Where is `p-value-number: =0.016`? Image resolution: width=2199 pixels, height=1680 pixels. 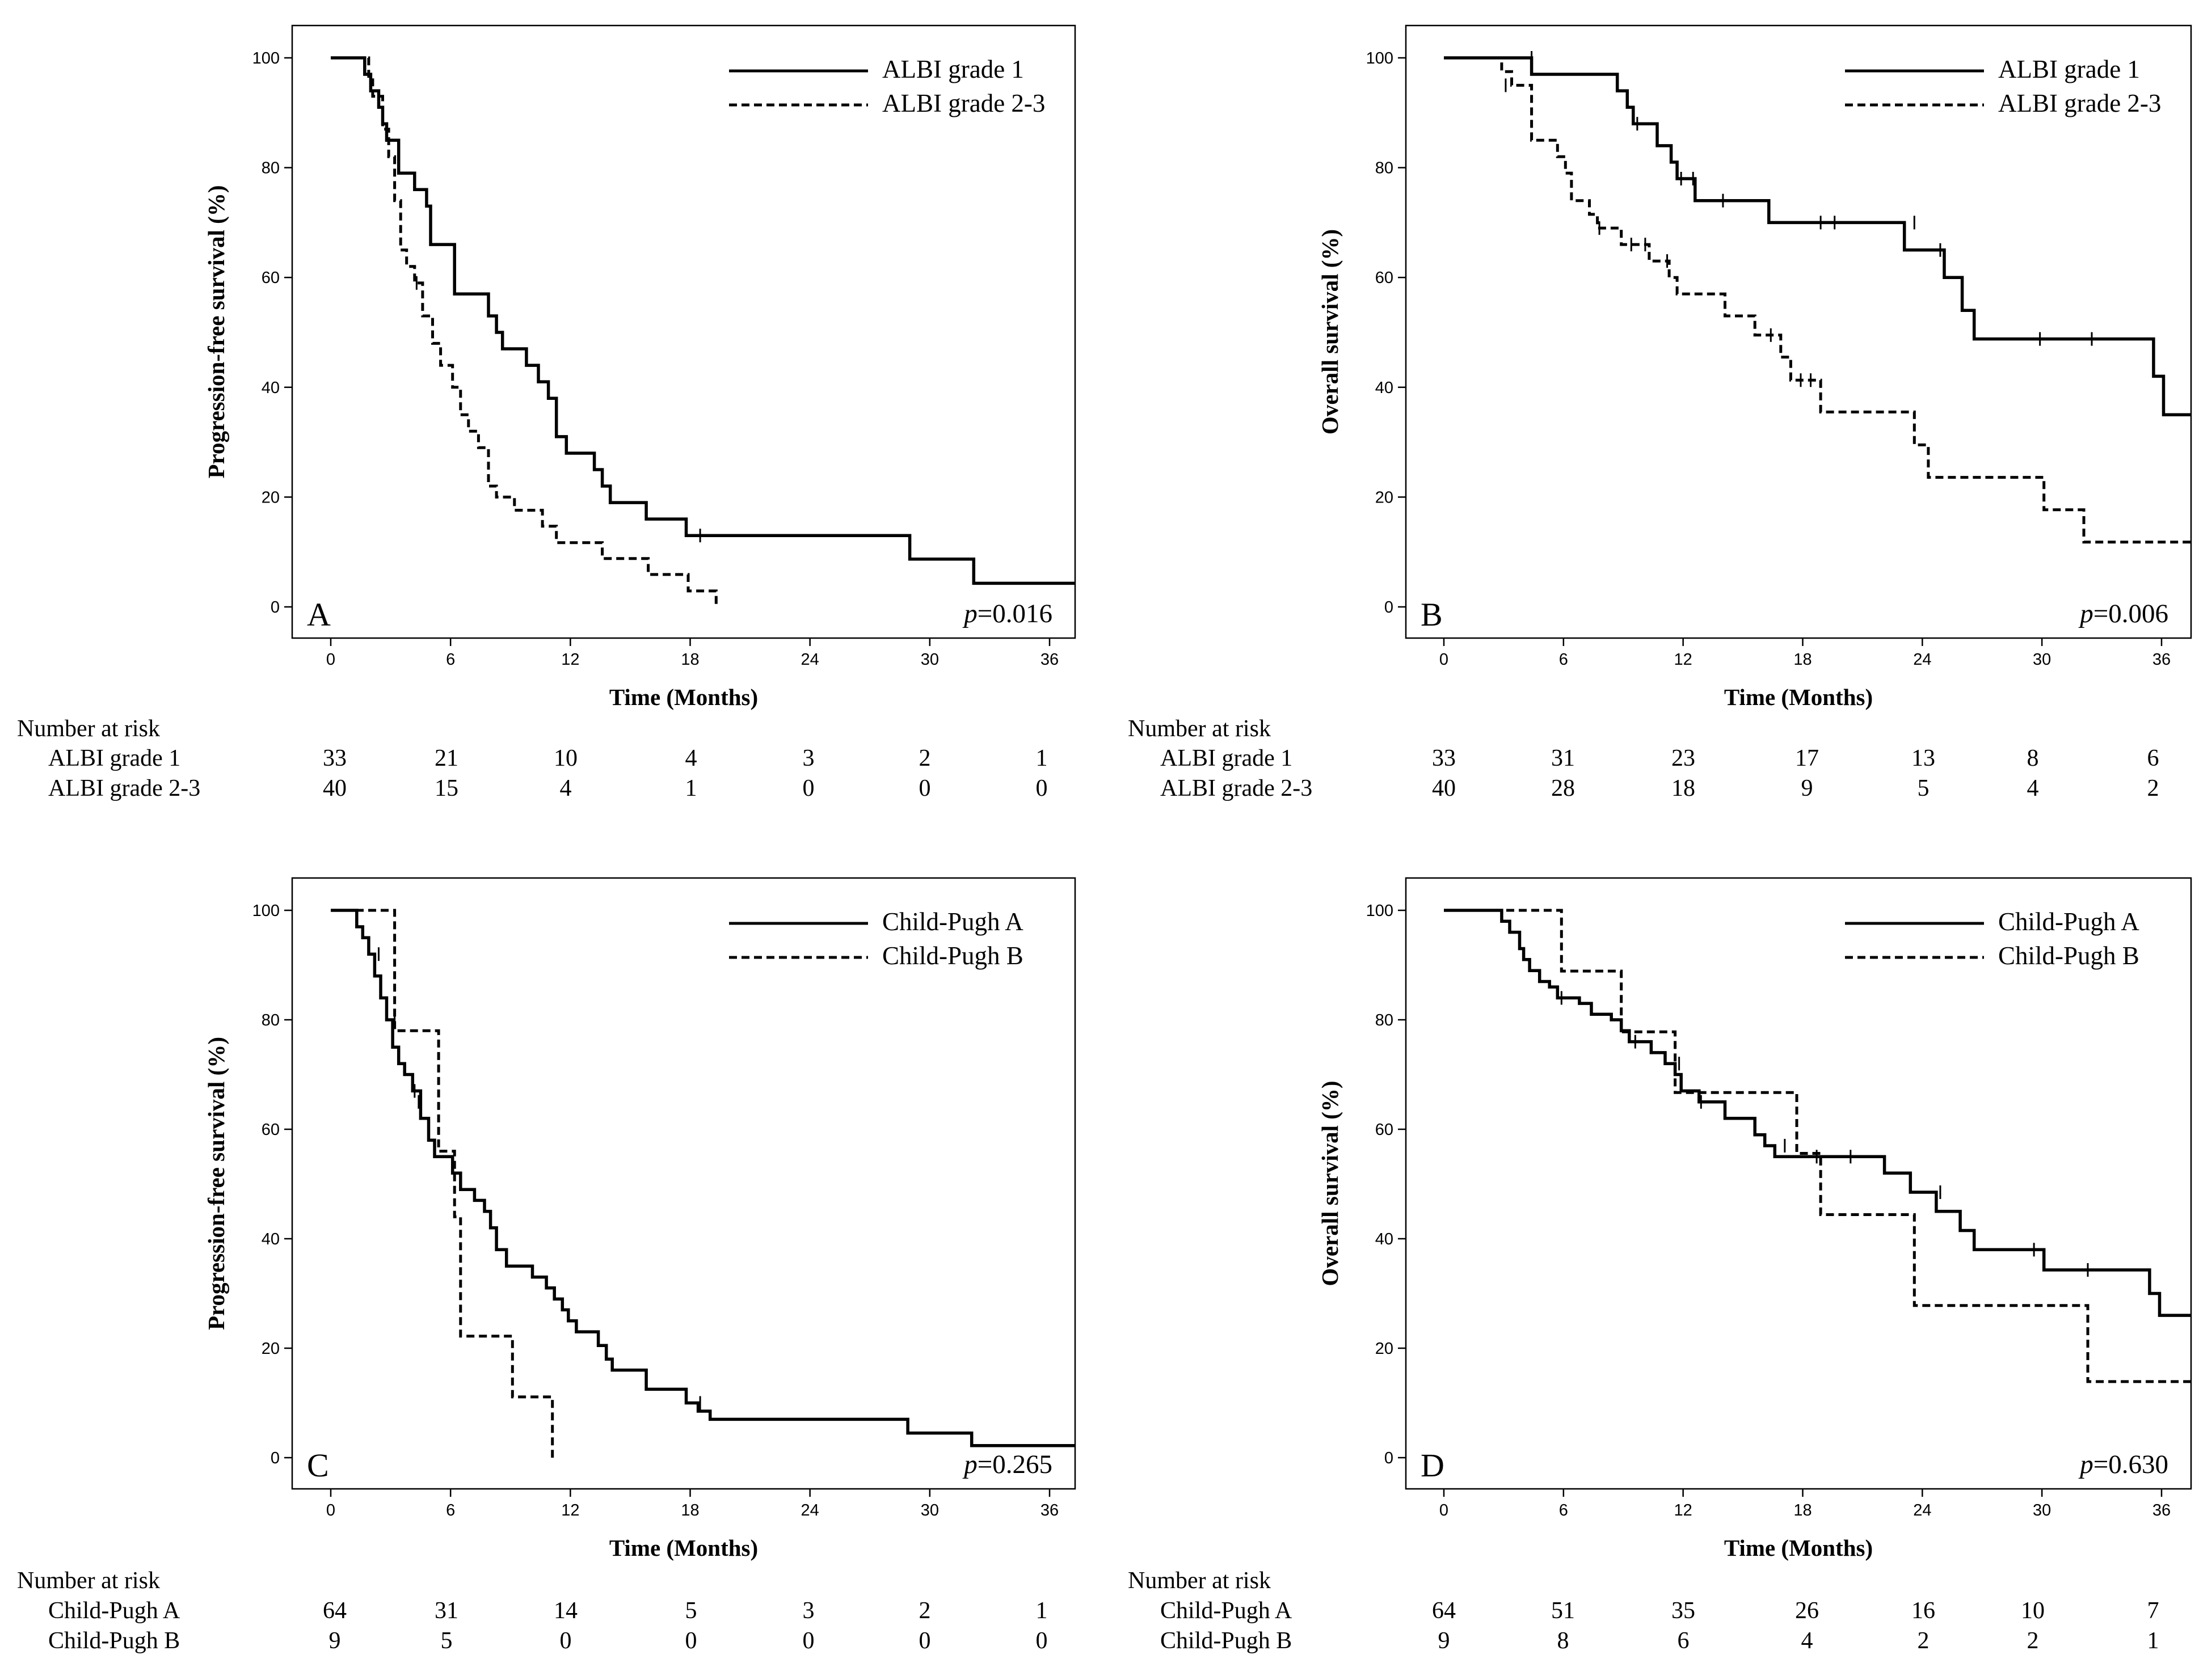
p-value-number: =0.016 is located at coordinates (1015, 613).